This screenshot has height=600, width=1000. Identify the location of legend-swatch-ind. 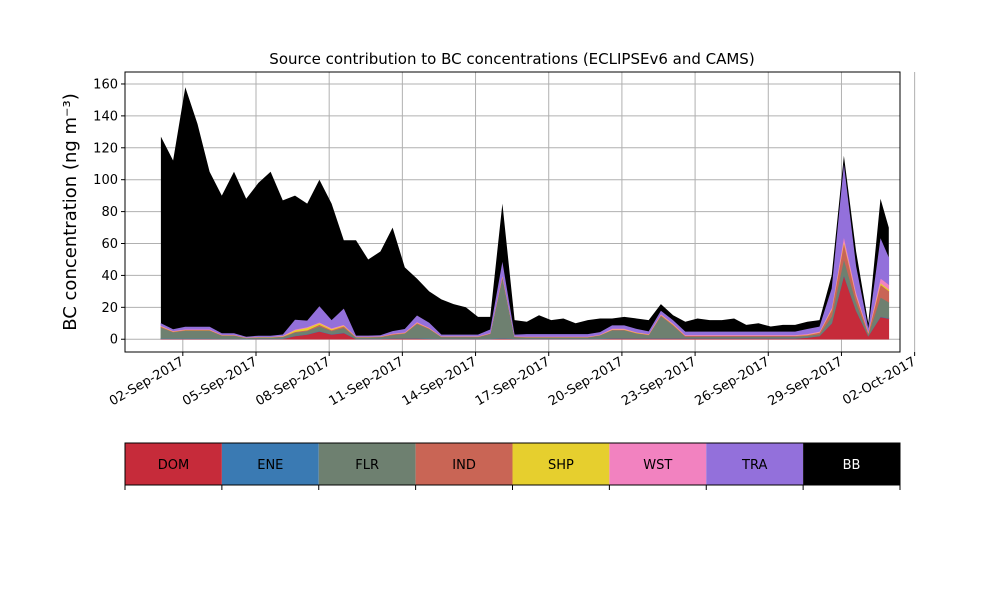
(464, 464).